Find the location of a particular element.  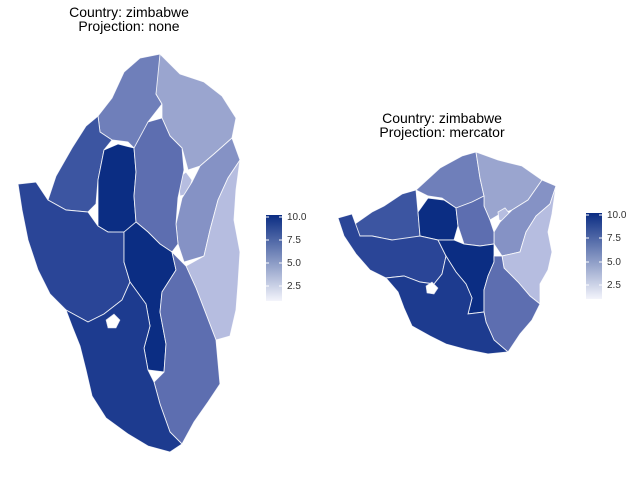

region-midlands-north is located at coordinates (117, 189).